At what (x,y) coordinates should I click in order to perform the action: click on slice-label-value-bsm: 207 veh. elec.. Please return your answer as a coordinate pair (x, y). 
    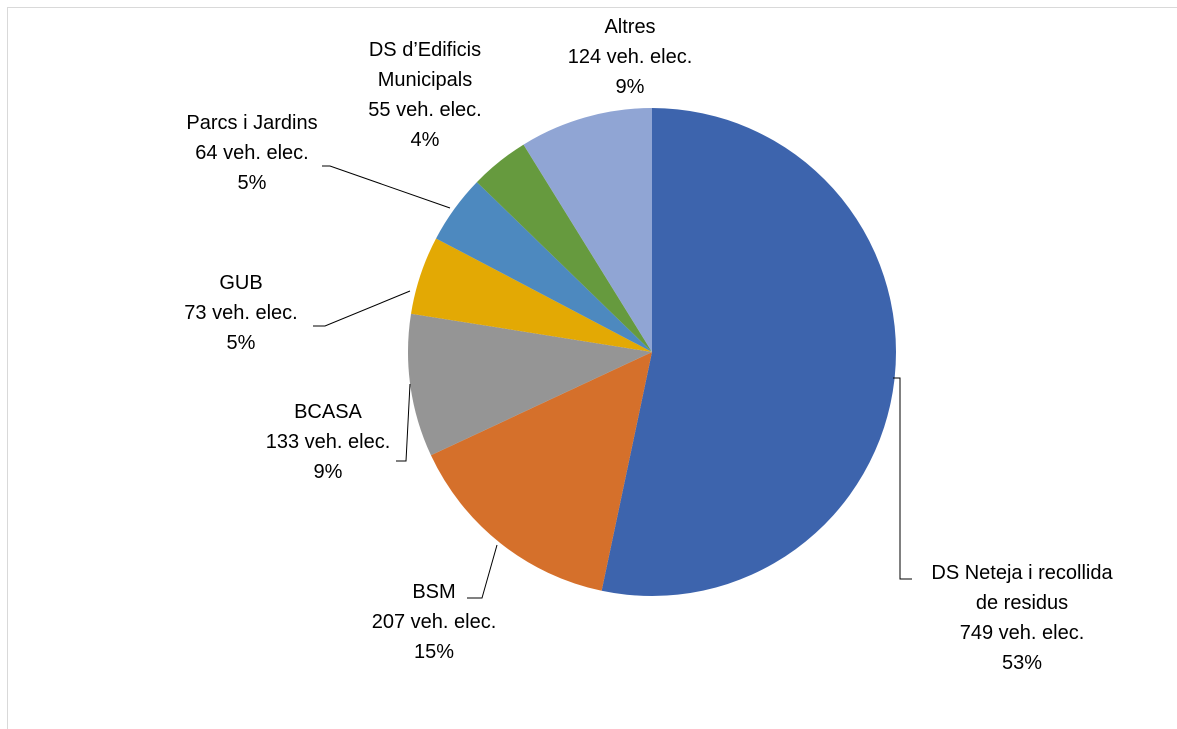
    Looking at the image, I should click on (434, 622).